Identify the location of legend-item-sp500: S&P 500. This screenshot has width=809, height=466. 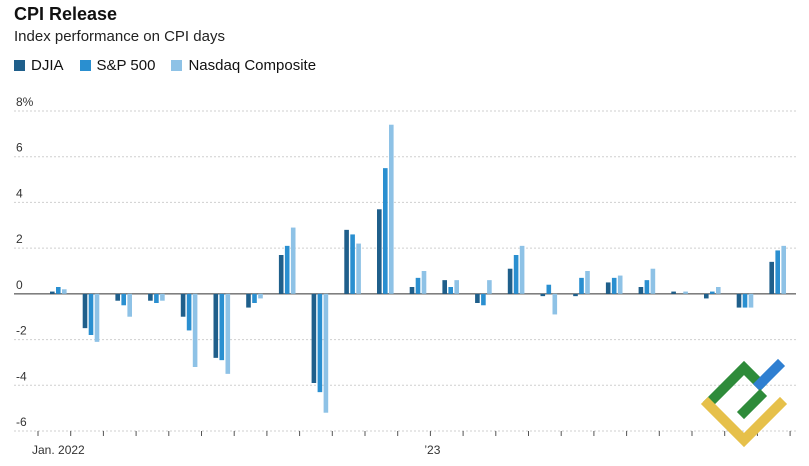
(117, 65).